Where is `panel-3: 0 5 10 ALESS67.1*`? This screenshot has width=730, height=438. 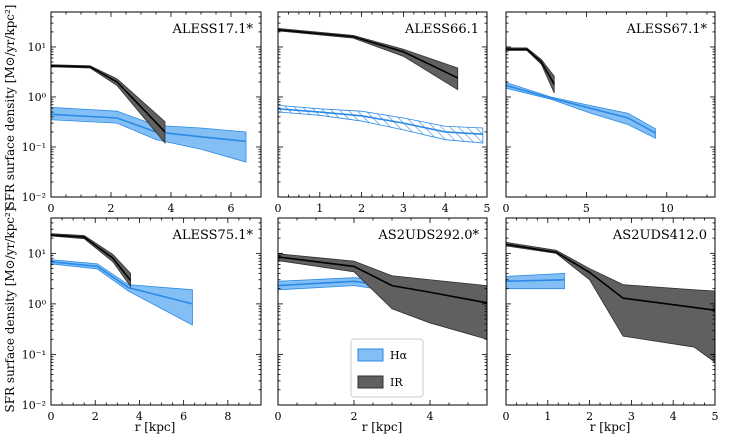
panel-3: 0 5 10 ALESS67.1* is located at coordinates (609, 113).